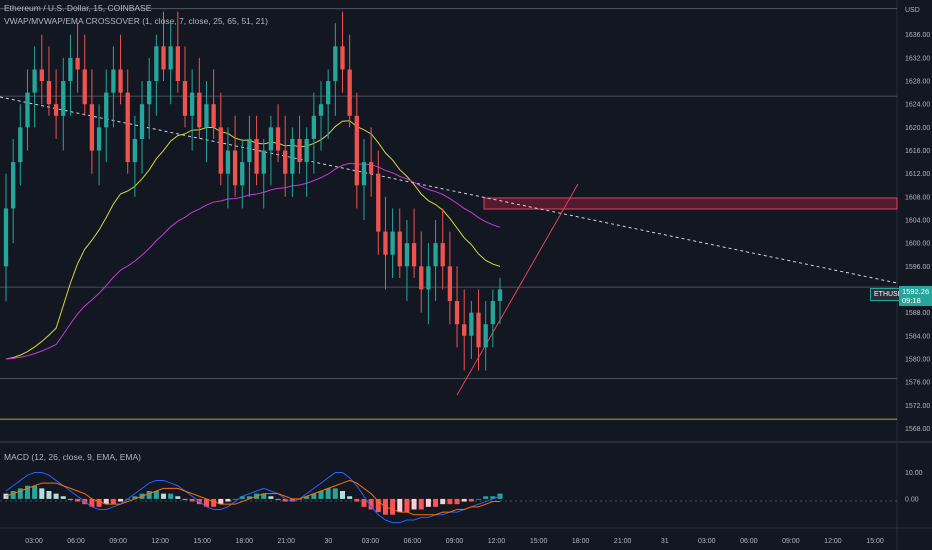 Image resolution: width=932 pixels, height=550 pixels. What do you see at coordinates (917, 406) in the screenshot?
I see `price-tick-label: 1572.00` at bounding box center [917, 406].